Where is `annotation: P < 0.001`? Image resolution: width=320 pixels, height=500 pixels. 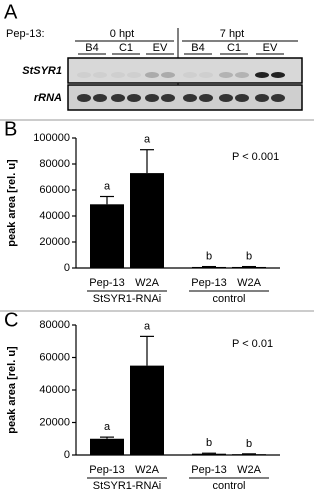
annotation: P < 0.001 is located at coordinates (255, 157).